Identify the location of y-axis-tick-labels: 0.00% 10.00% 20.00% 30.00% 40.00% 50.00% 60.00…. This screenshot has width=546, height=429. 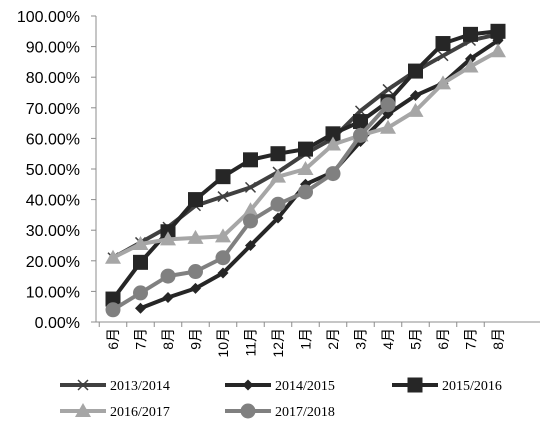
(48, 170).